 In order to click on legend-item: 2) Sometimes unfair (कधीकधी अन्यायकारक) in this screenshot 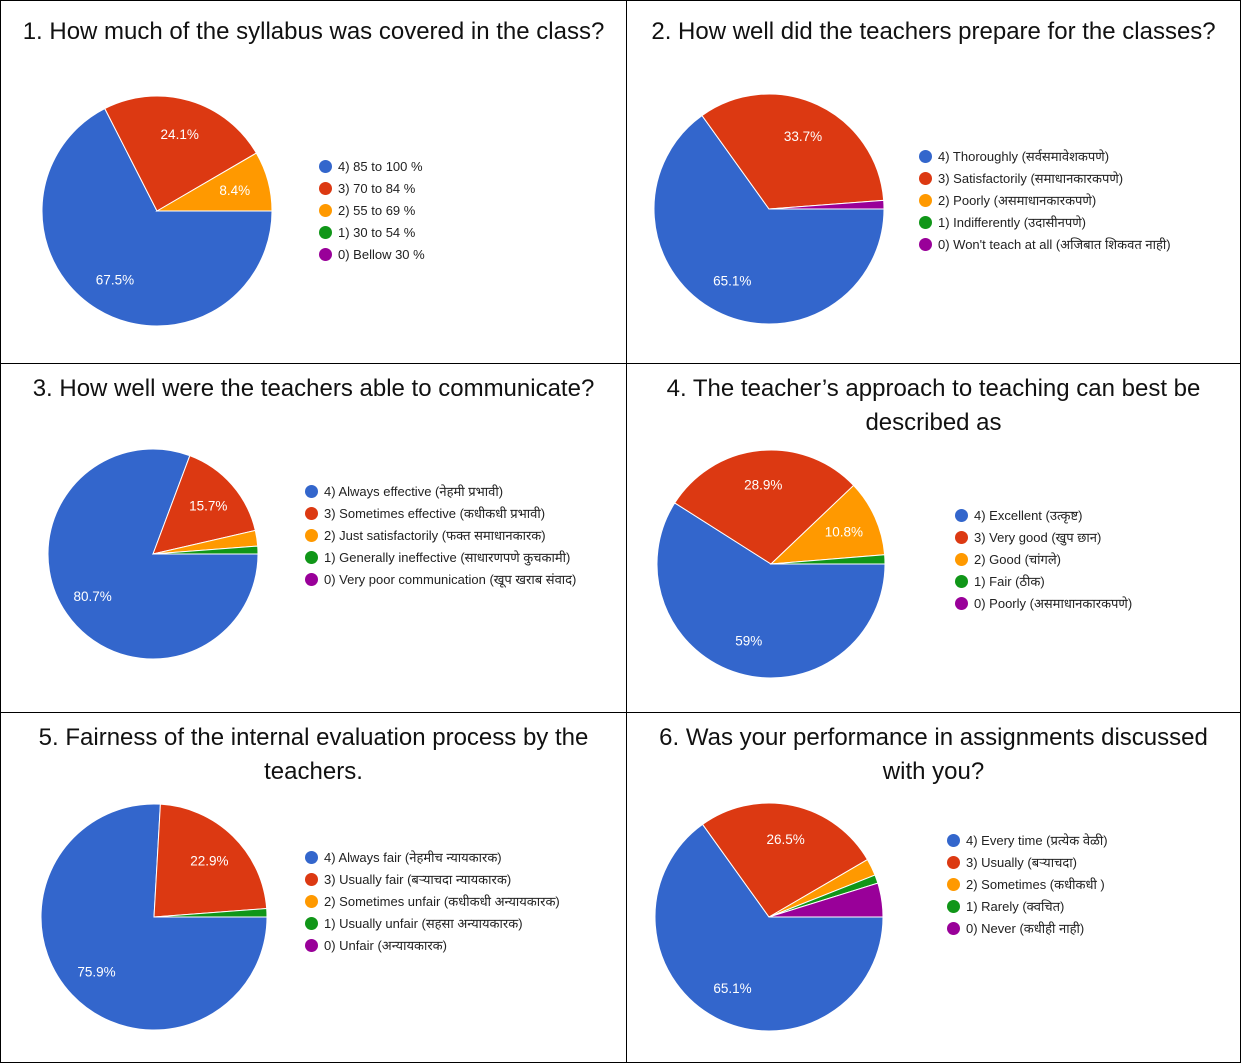, I will do `click(455, 902)`.